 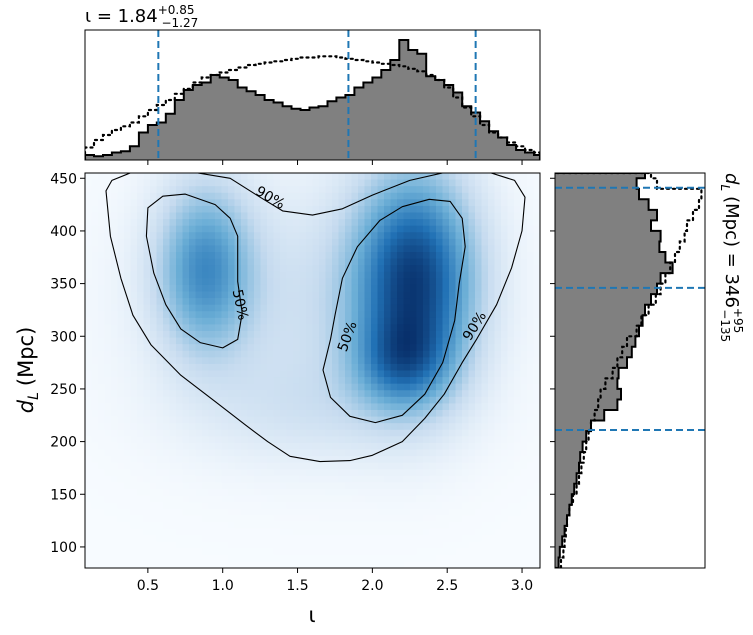 What do you see at coordinates (372, 586) in the screenshot?
I see `x-tick-label: 2.0` at bounding box center [372, 586].